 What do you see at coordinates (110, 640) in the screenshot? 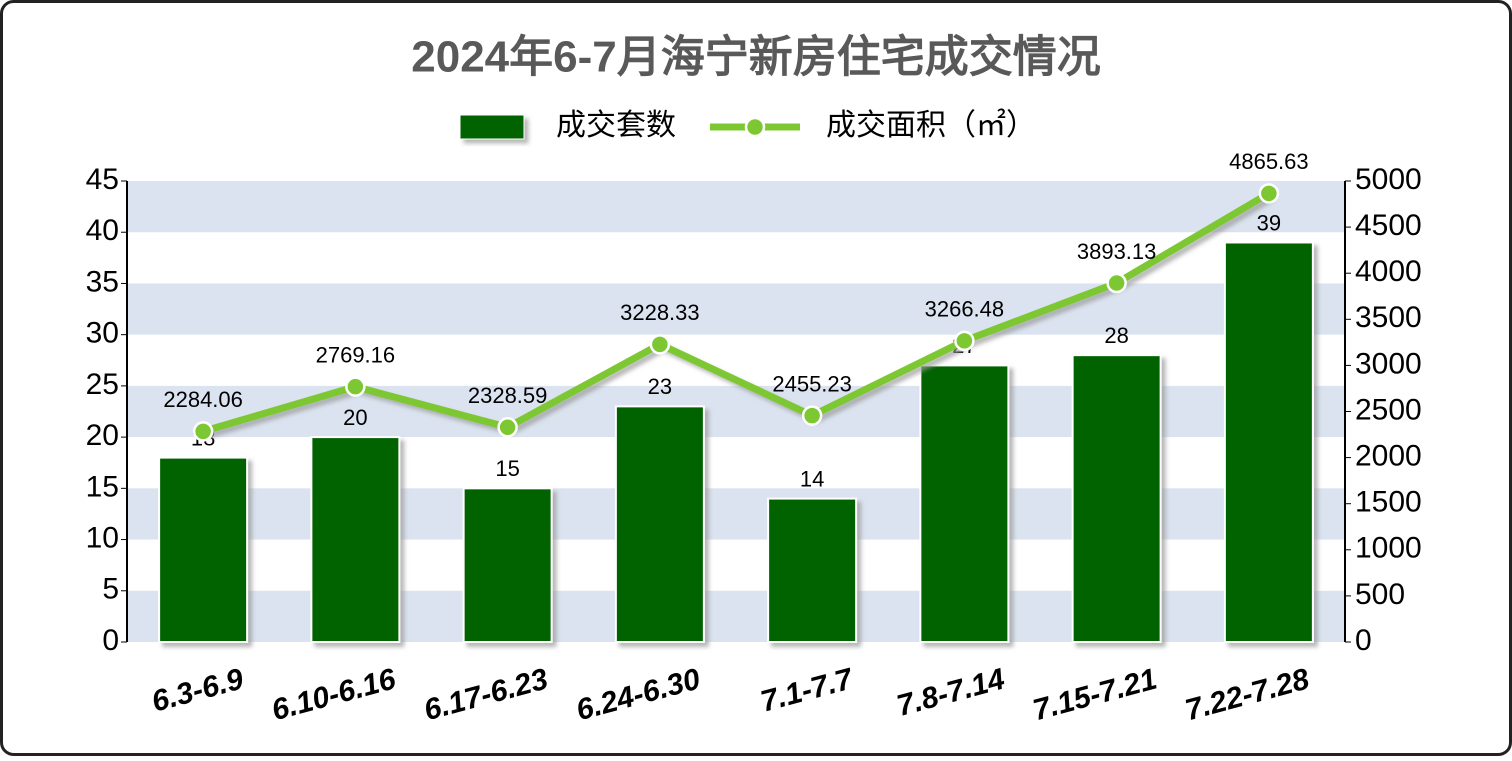
I see `y-tick-label: 0` at bounding box center [110, 640].